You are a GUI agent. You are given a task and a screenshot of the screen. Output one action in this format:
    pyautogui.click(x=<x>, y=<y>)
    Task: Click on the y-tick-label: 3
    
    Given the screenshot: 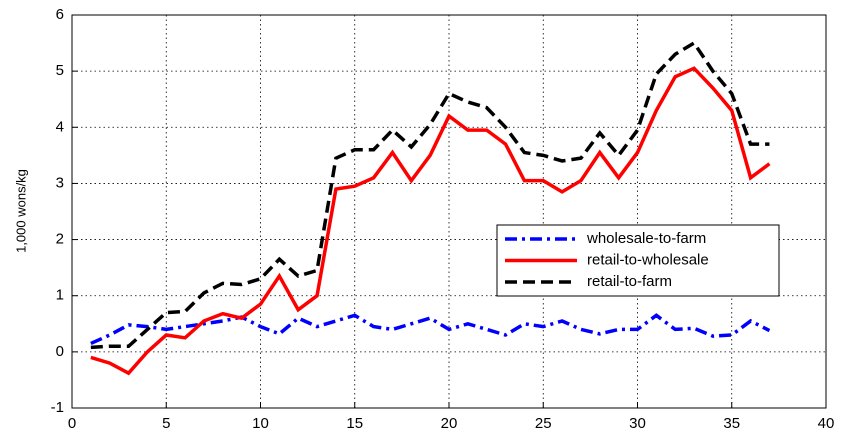 What is the action you would take?
    pyautogui.click(x=60, y=182)
    